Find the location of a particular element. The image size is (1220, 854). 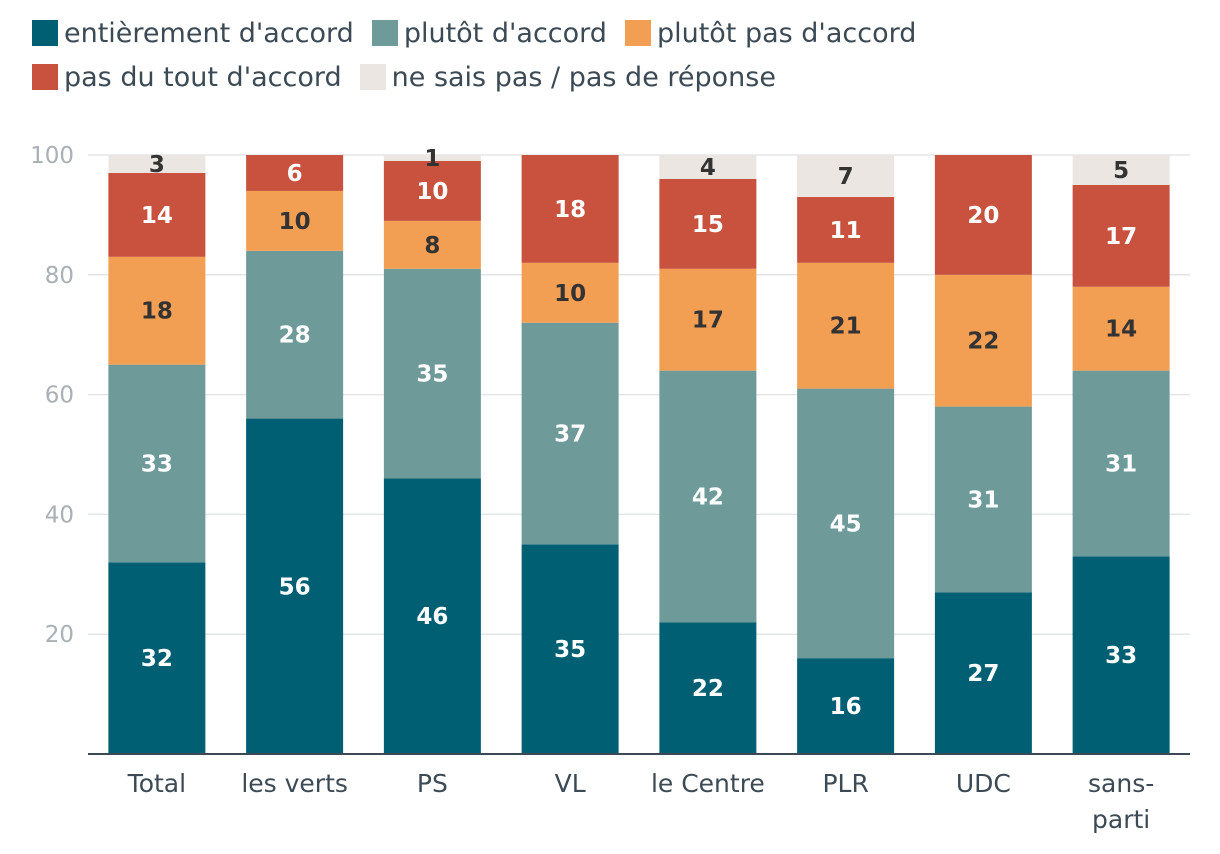

legend-item: entièrement d'accord is located at coordinates (193, 34).